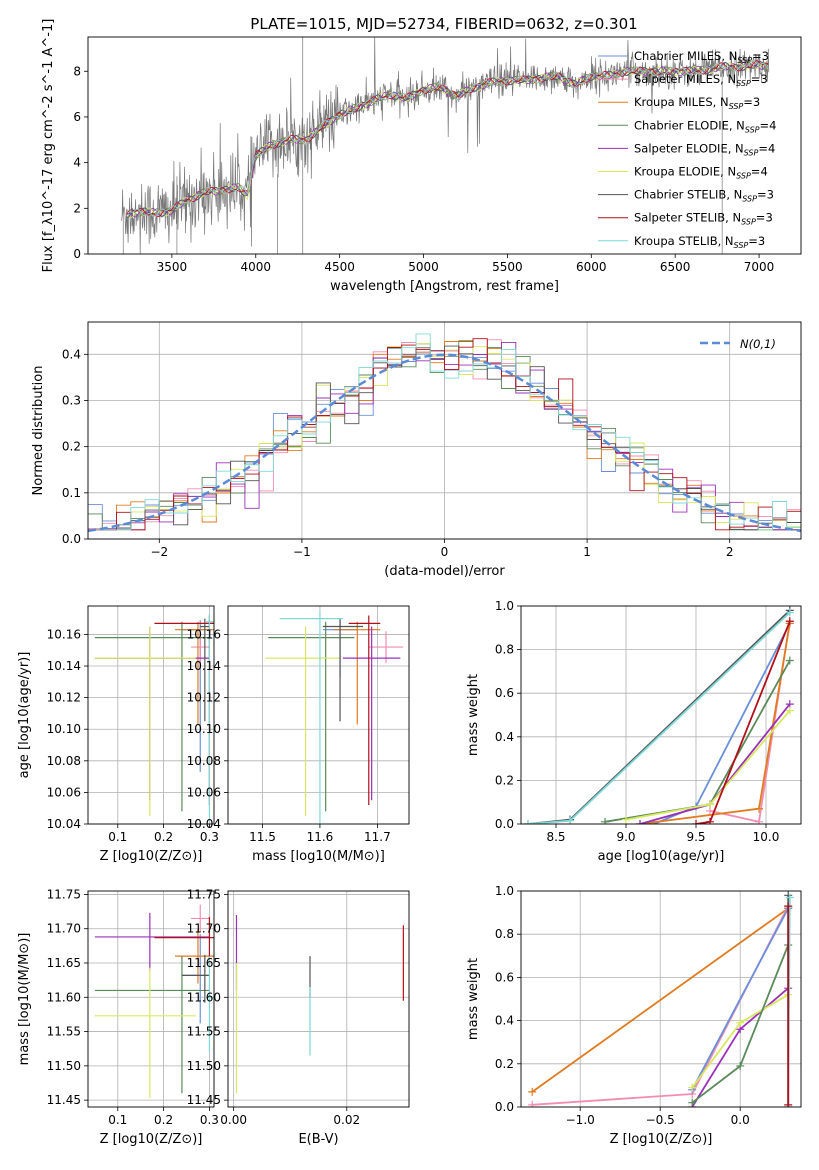  I want to click on x-tick-label: 0.3, so click(209, 837).